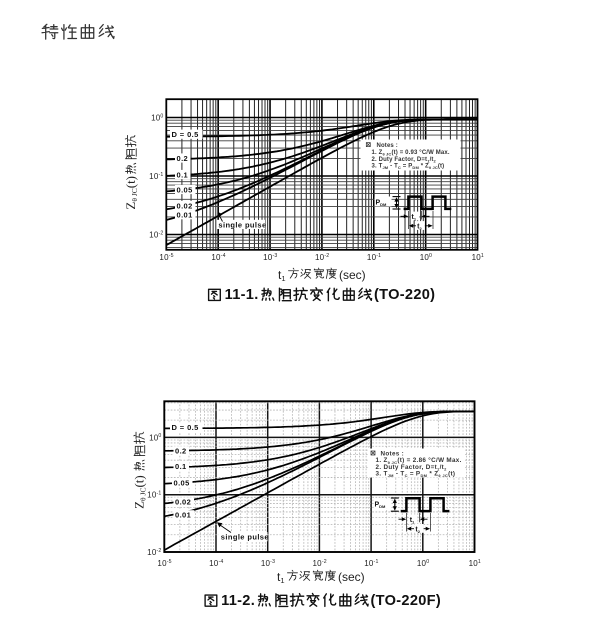 The image size is (603, 637). Describe the element at coordinates (404, 295) in the screenshot. I see `svg-text: (TO-220)` at that location.